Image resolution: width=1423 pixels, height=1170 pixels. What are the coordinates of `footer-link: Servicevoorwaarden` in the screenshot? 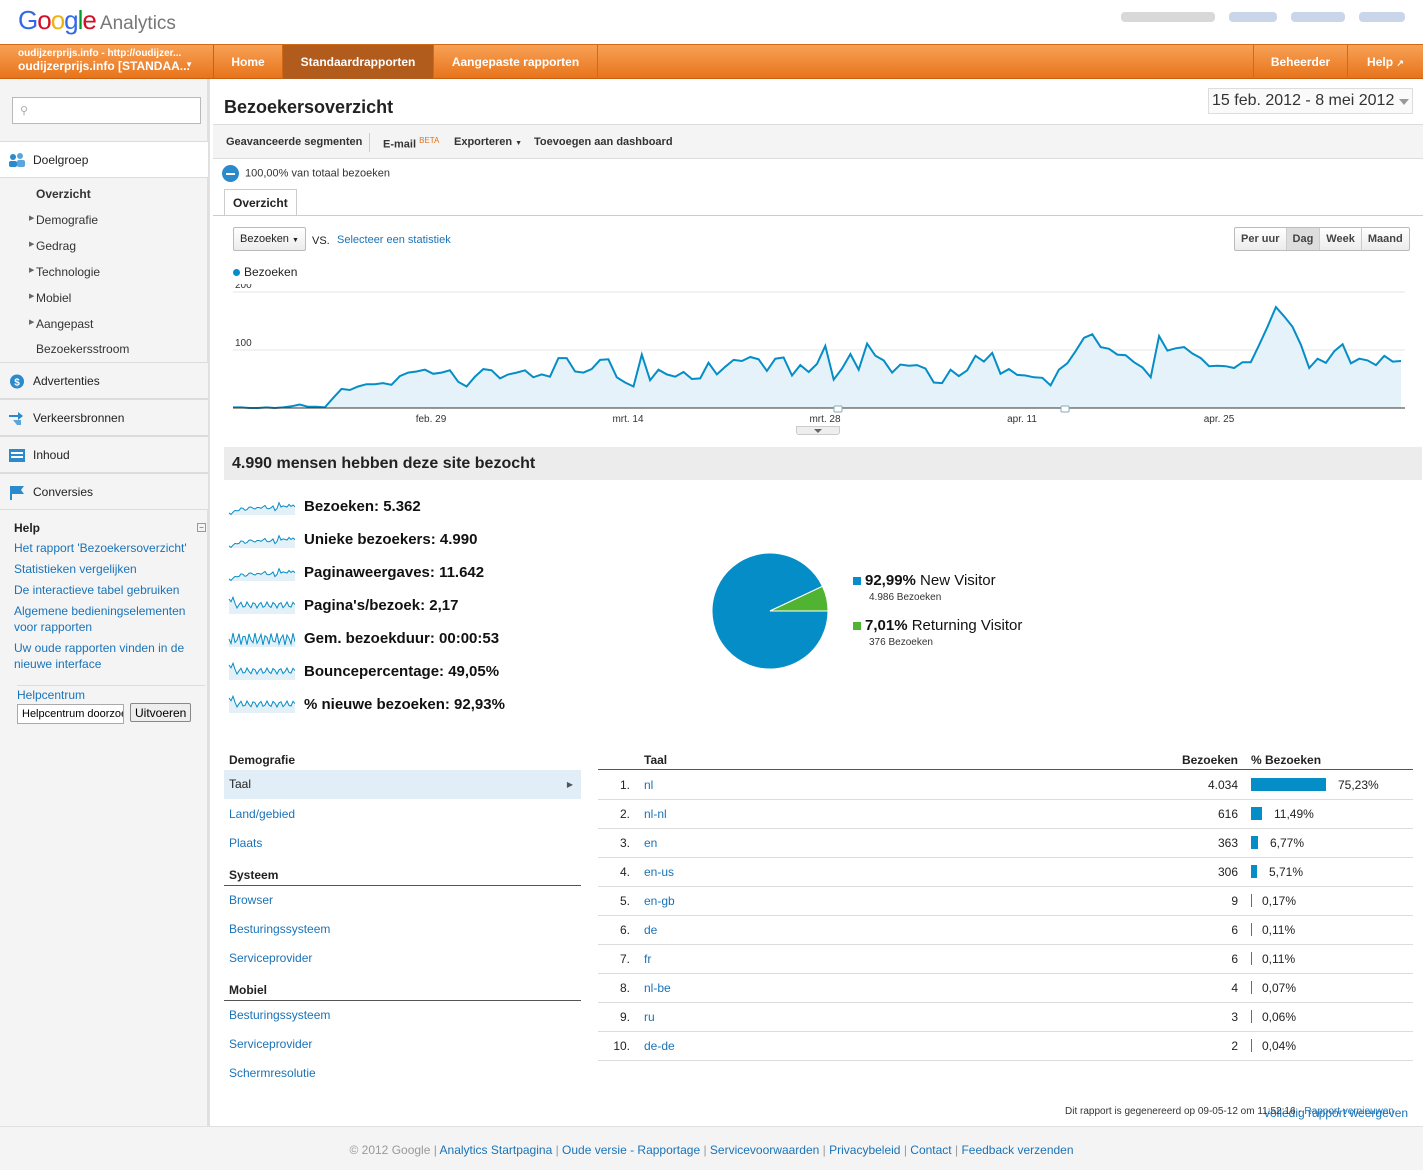 It's located at (764, 1150).